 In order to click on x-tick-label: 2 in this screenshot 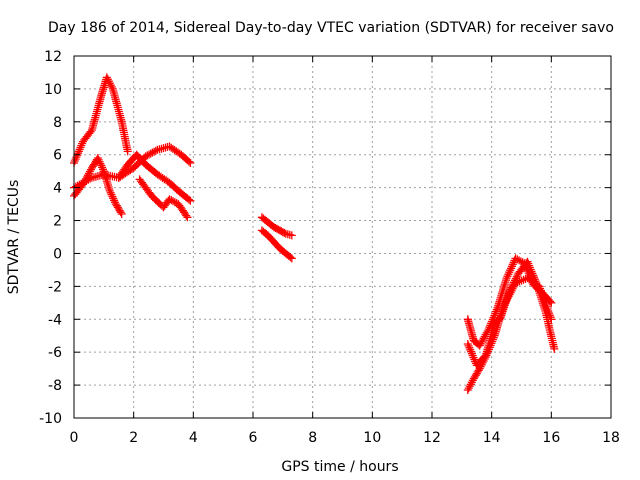, I will do `click(133, 438)`.